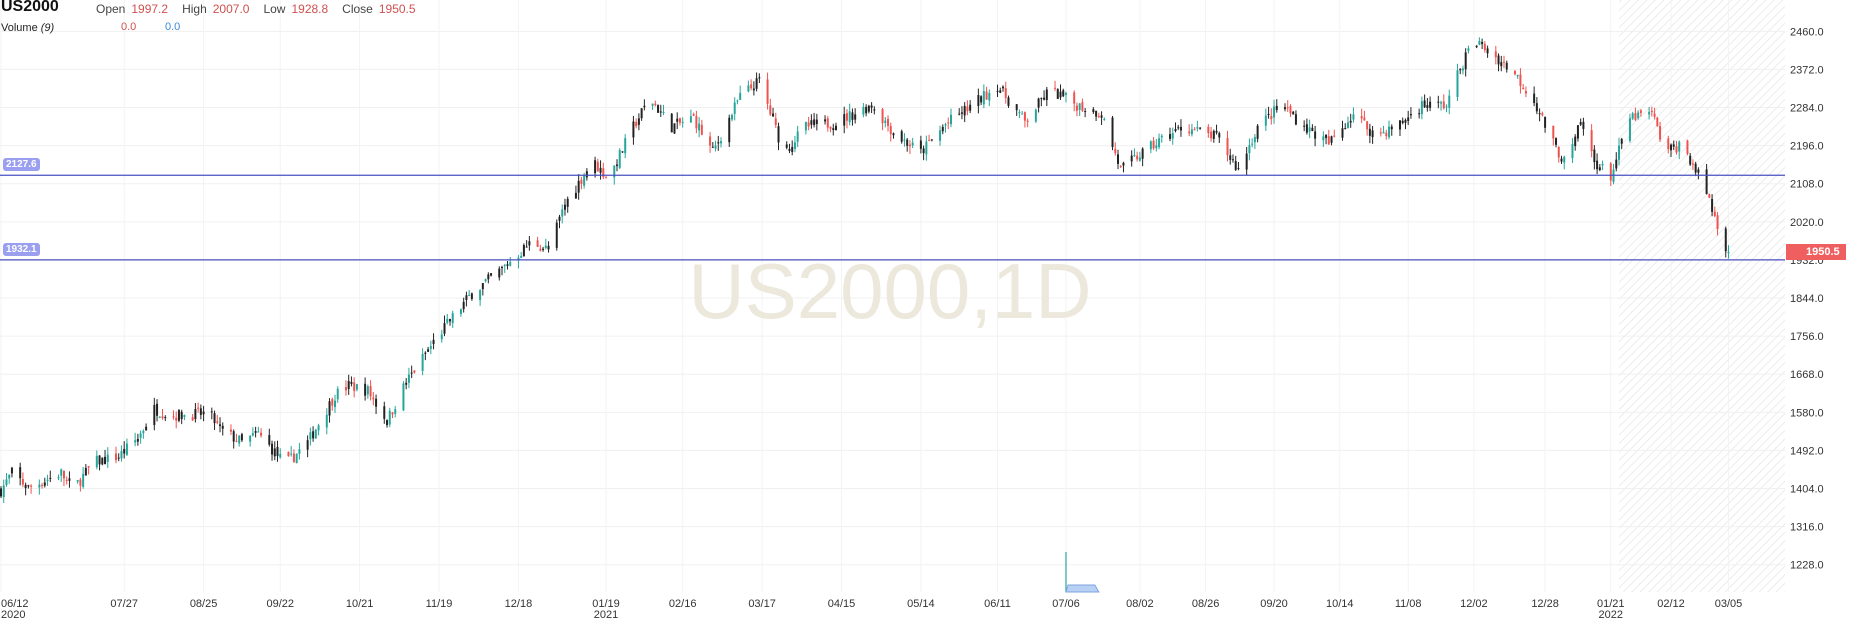 The height and width of the screenshot is (622, 1853). I want to click on x-tick-label: 04/15, so click(842, 604).